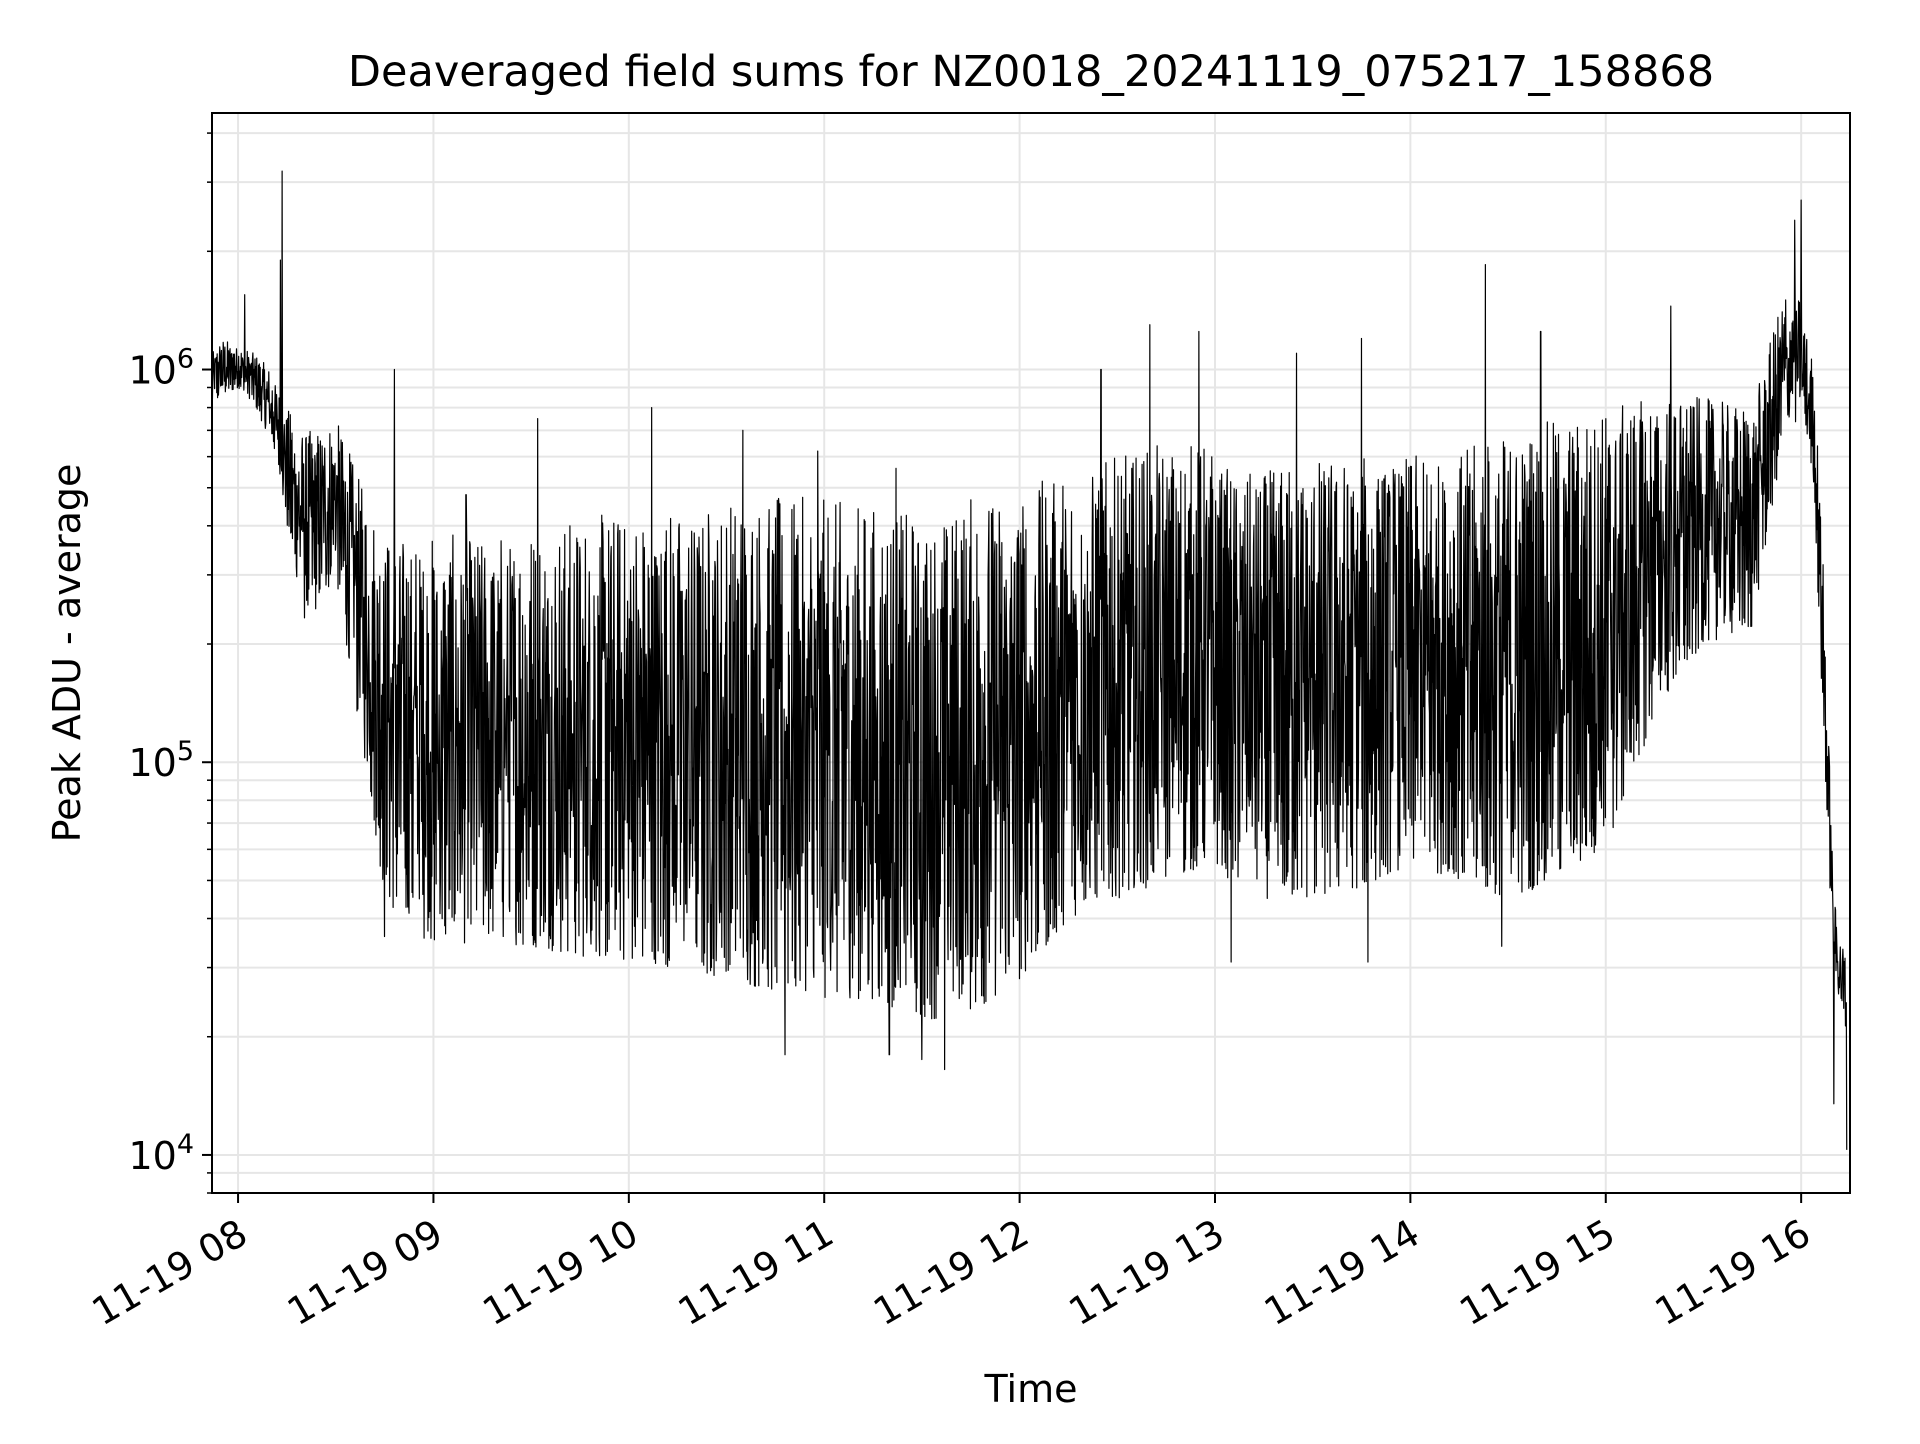 The width and height of the screenshot is (1920, 1444). I want to click on x-tick-label: 11-19 13, so click(1147, 1273).